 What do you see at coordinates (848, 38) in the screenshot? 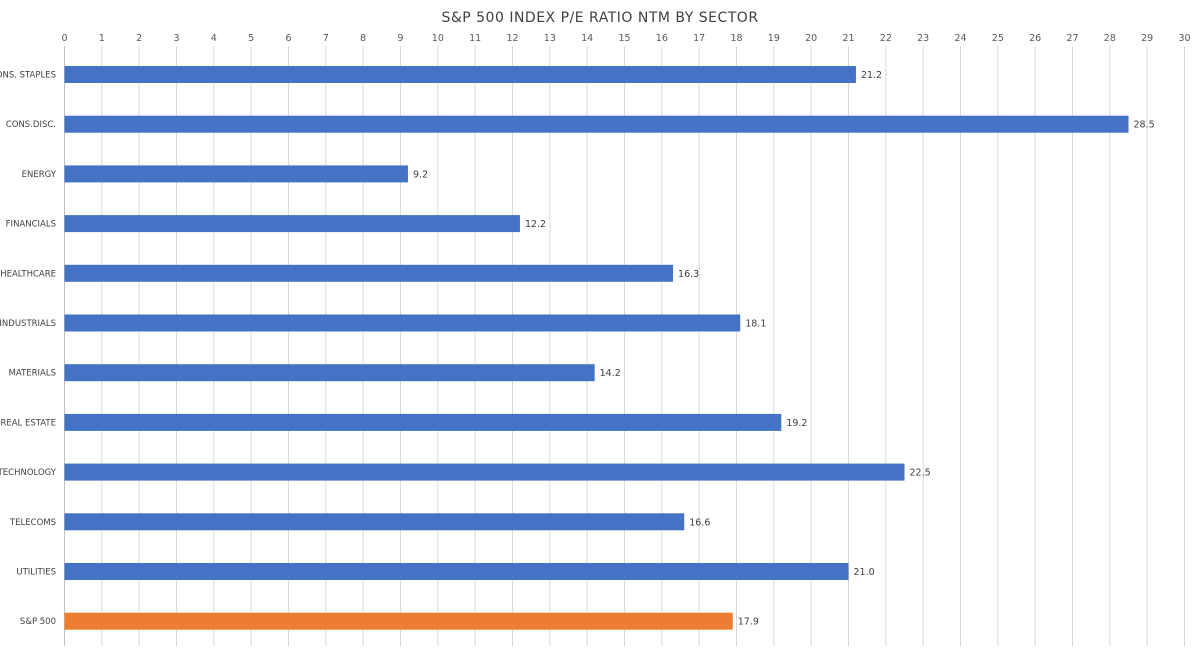
I see `x-tick-label: 21` at bounding box center [848, 38].